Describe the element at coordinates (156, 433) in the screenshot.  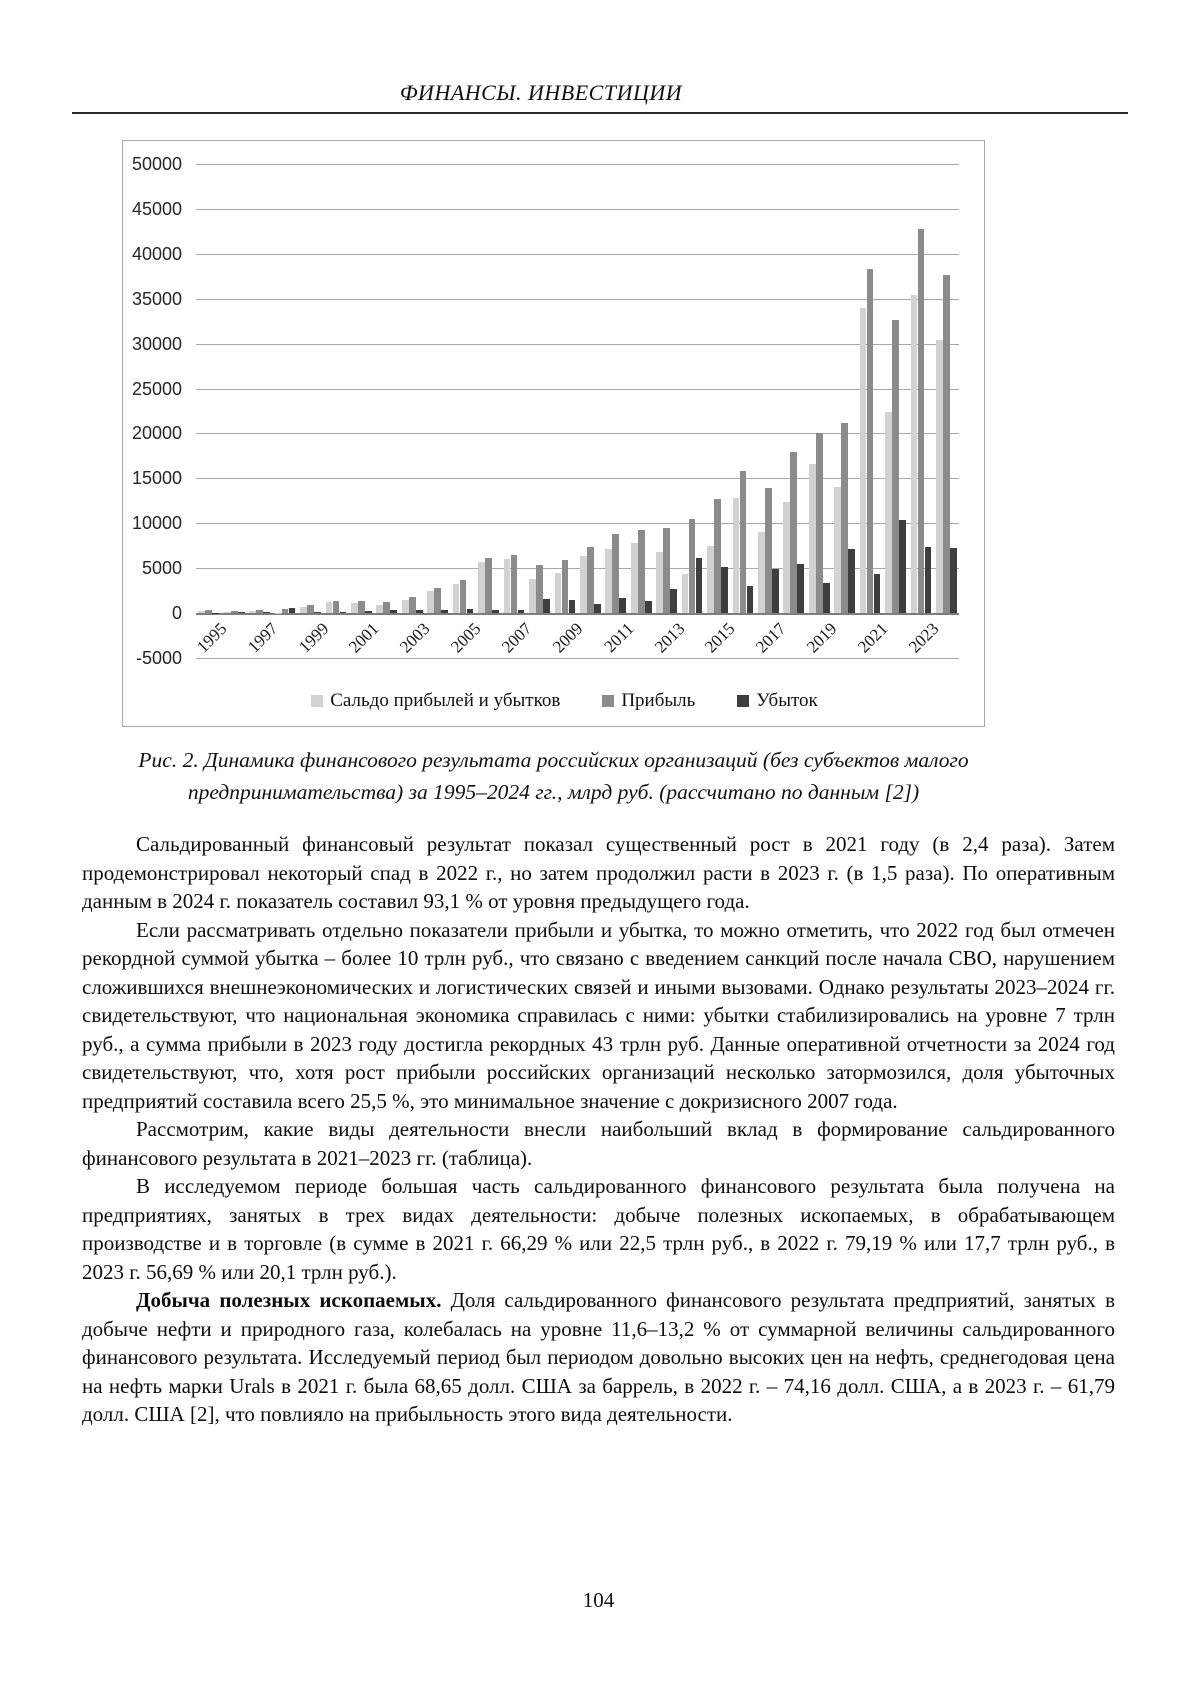
I see `y-axis-tick-label: 20000` at that location.